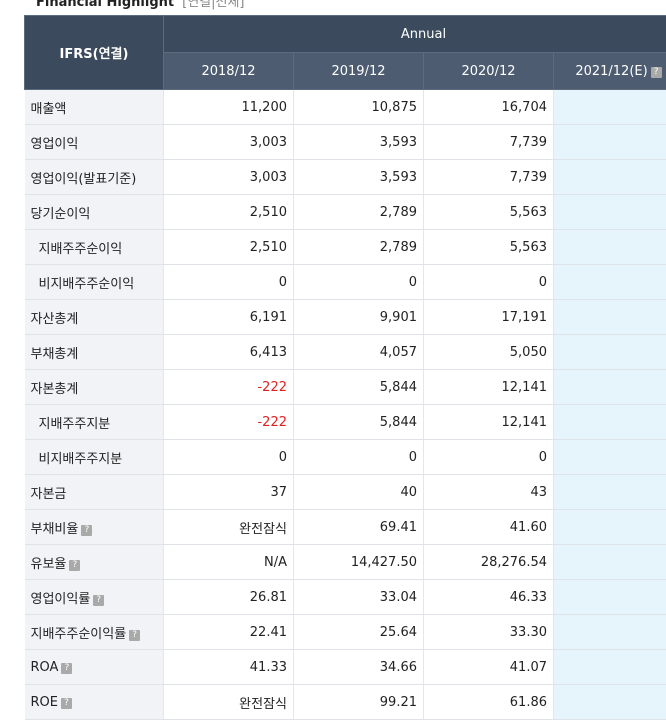  What do you see at coordinates (228, 107) in the screenshot?
I see `value-cell: 11,200` at bounding box center [228, 107].